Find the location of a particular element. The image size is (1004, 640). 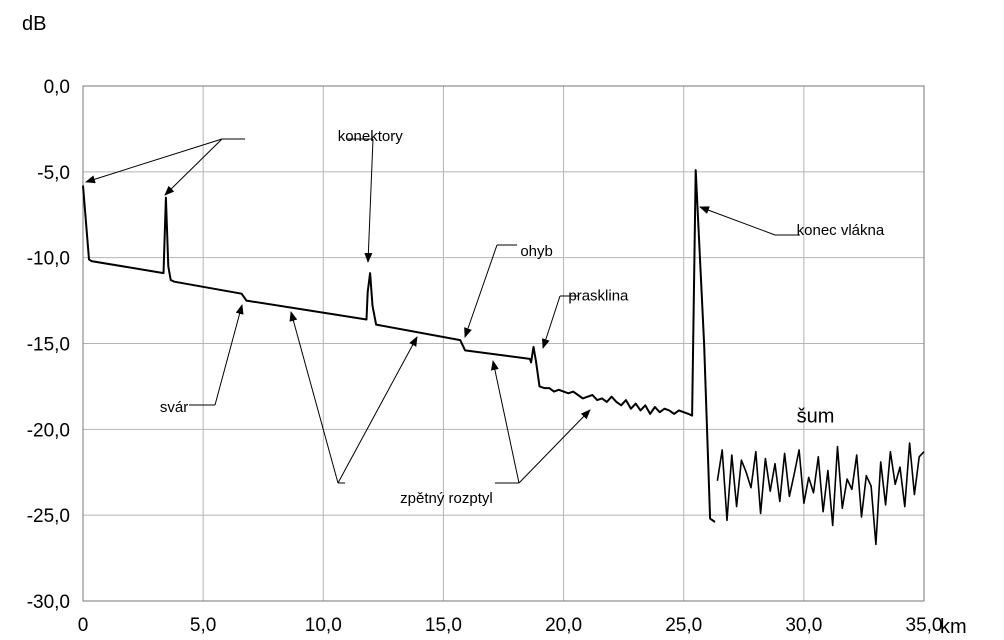

x-tick-label: 30,0 is located at coordinates (803, 625).